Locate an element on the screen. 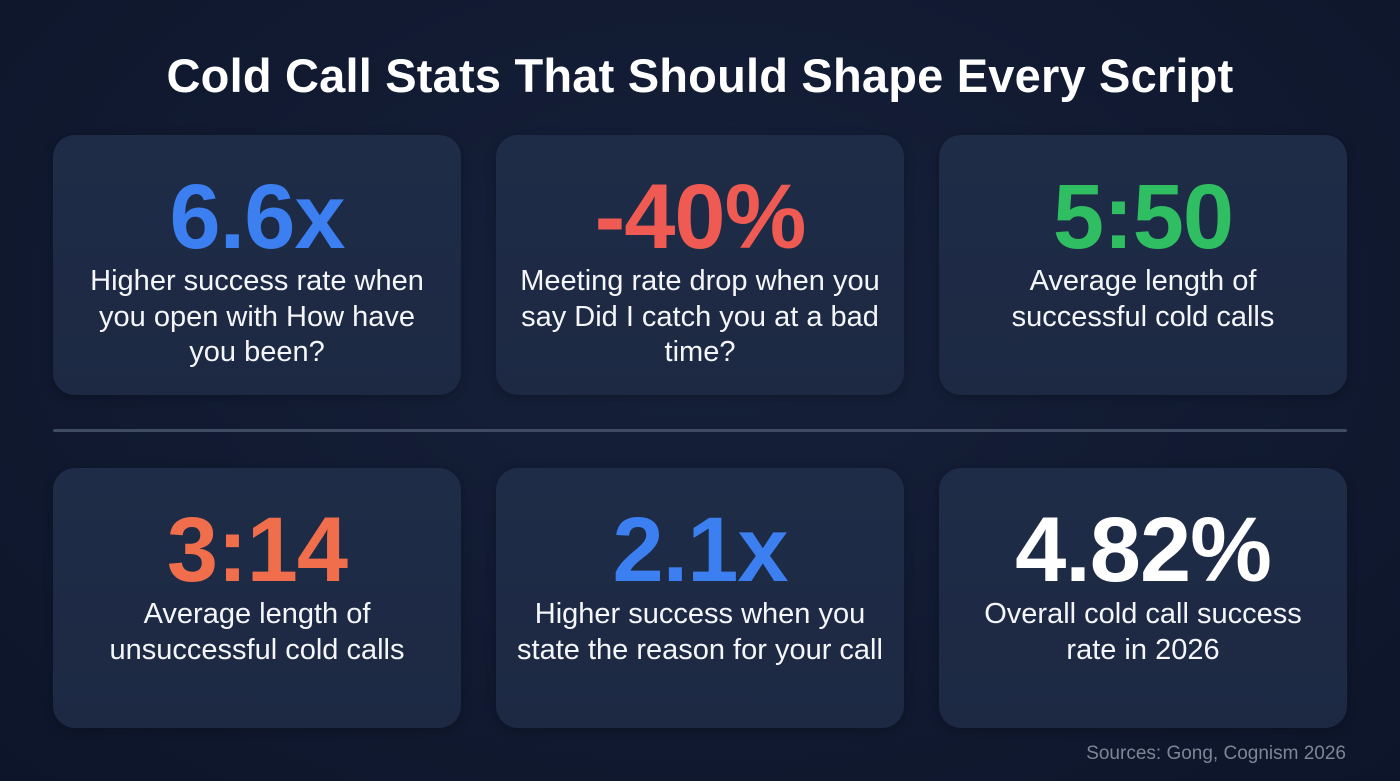 This screenshot has height=781, width=1400. stat-value: 2.1x is located at coordinates (700, 550).